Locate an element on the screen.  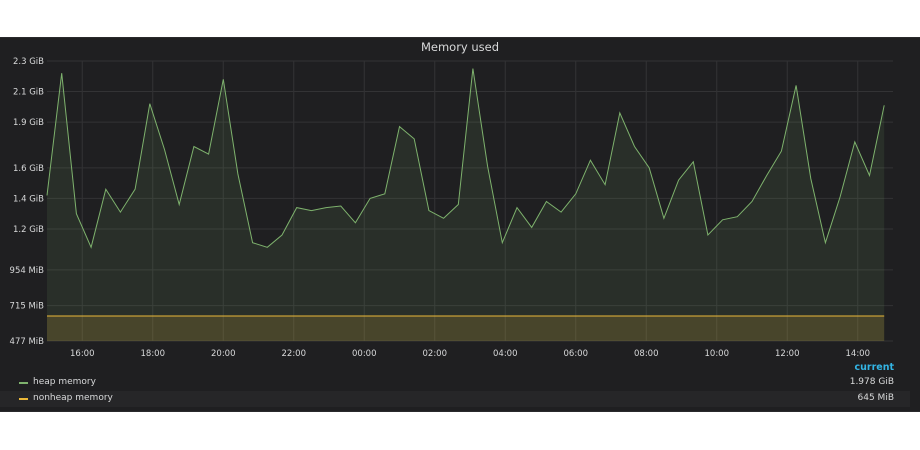
y-tick-label: 1.6 GiB is located at coordinates (28, 169).